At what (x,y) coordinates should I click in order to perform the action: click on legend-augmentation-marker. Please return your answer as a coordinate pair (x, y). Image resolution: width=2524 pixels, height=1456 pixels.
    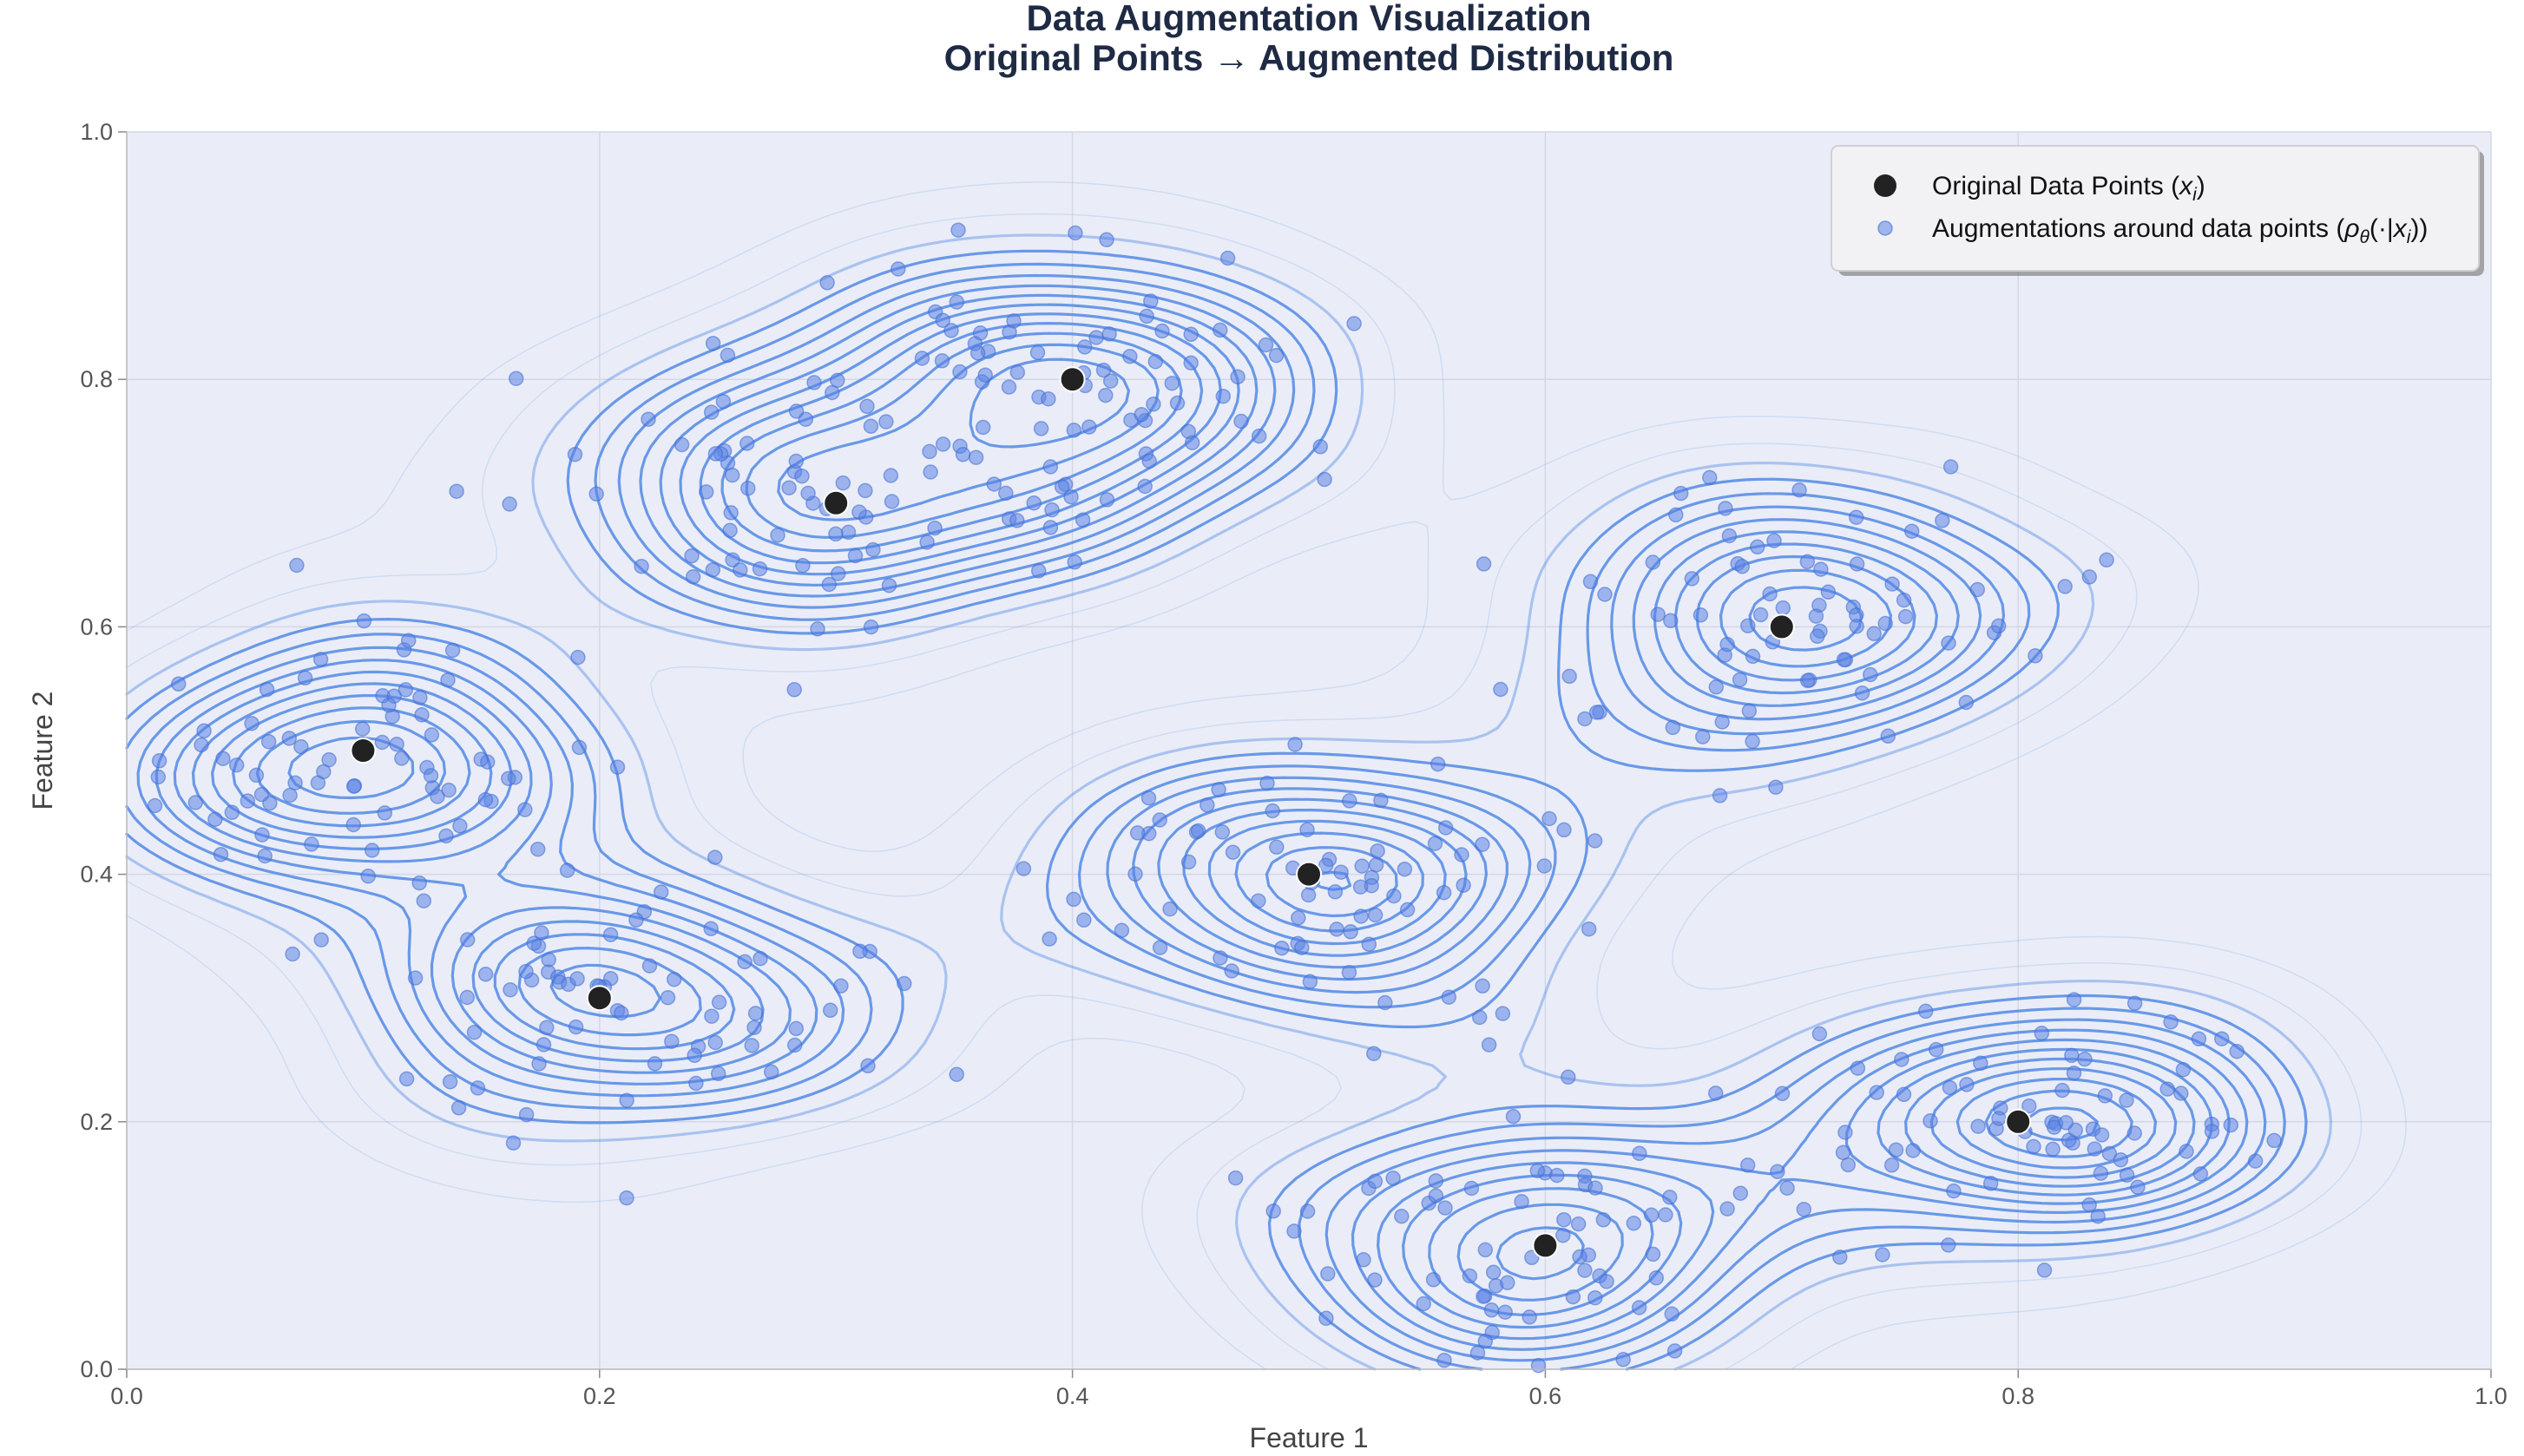
    Looking at the image, I should click on (1885, 228).